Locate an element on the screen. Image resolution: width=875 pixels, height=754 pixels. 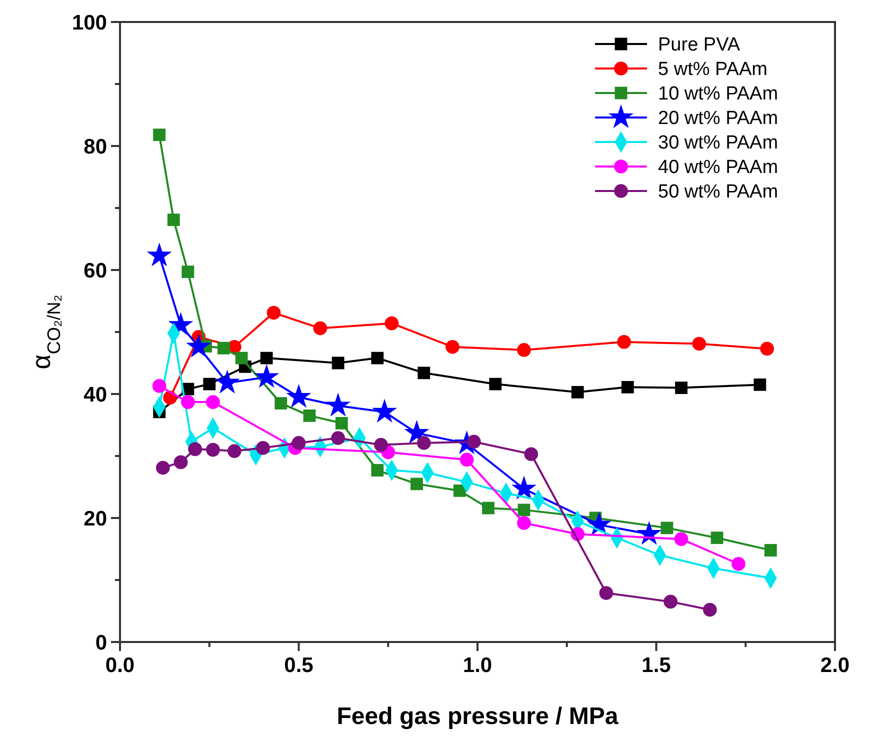
legend-label: 20 wt% PAAm is located at coordinates (718, 119).